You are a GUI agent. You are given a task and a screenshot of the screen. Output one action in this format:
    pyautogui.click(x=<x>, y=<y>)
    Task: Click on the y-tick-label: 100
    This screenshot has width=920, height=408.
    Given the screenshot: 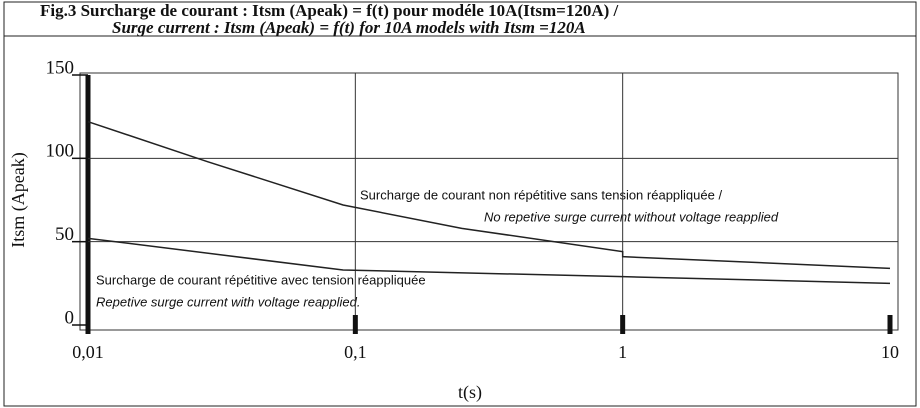 What is the action you would take?
    pyautogui.click(x=60, y=151)
    